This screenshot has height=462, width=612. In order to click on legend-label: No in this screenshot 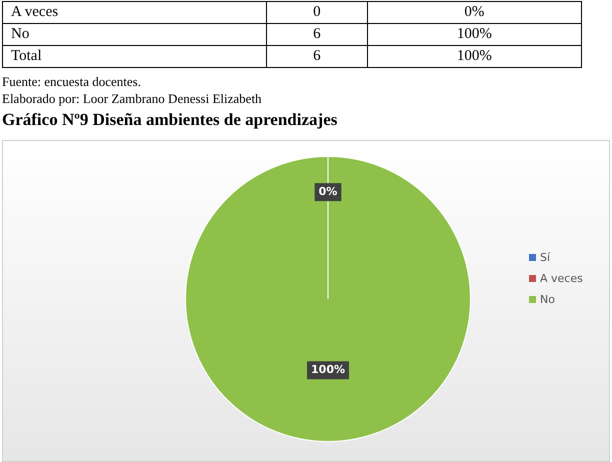, I will do `click(547, 299)`.